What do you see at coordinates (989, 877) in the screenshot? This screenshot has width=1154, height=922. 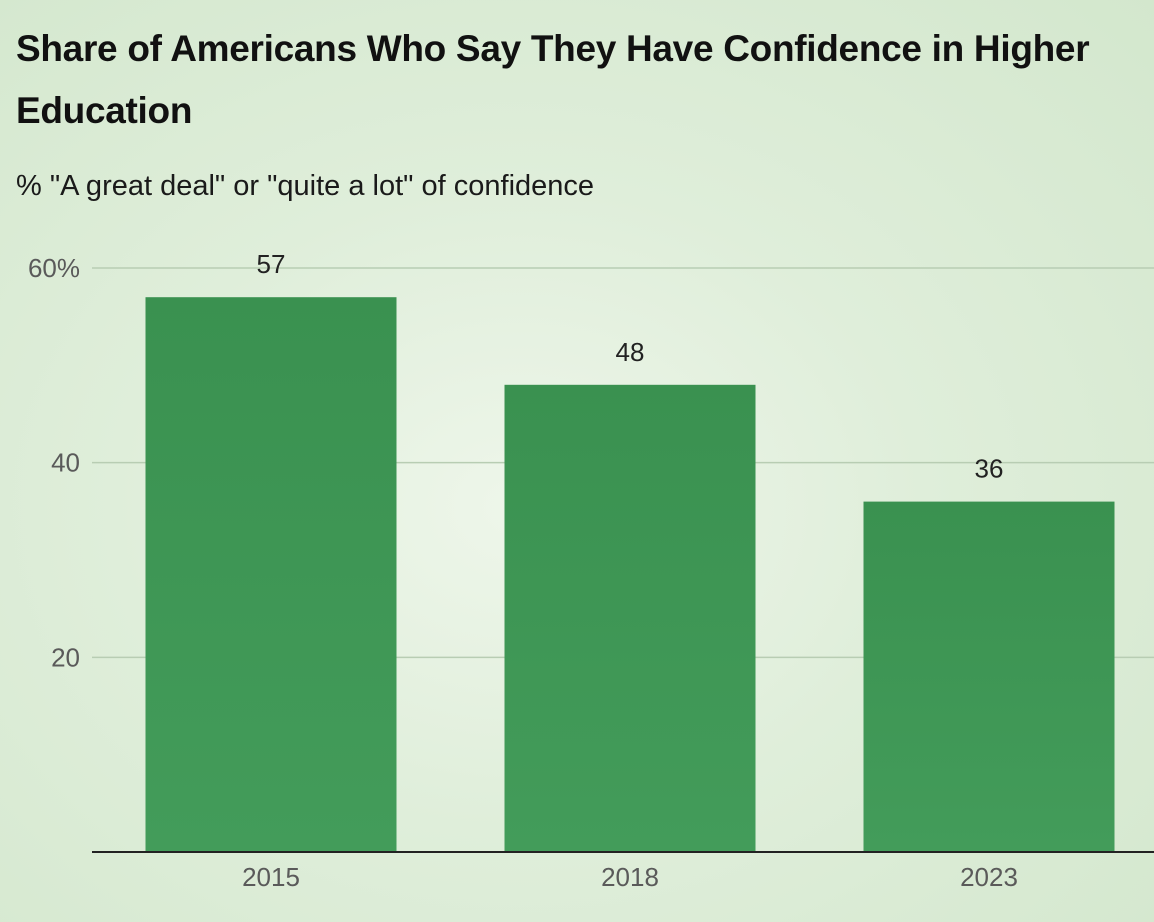 I see `x-tick-label: 2023` at bounding box center [989, 877].